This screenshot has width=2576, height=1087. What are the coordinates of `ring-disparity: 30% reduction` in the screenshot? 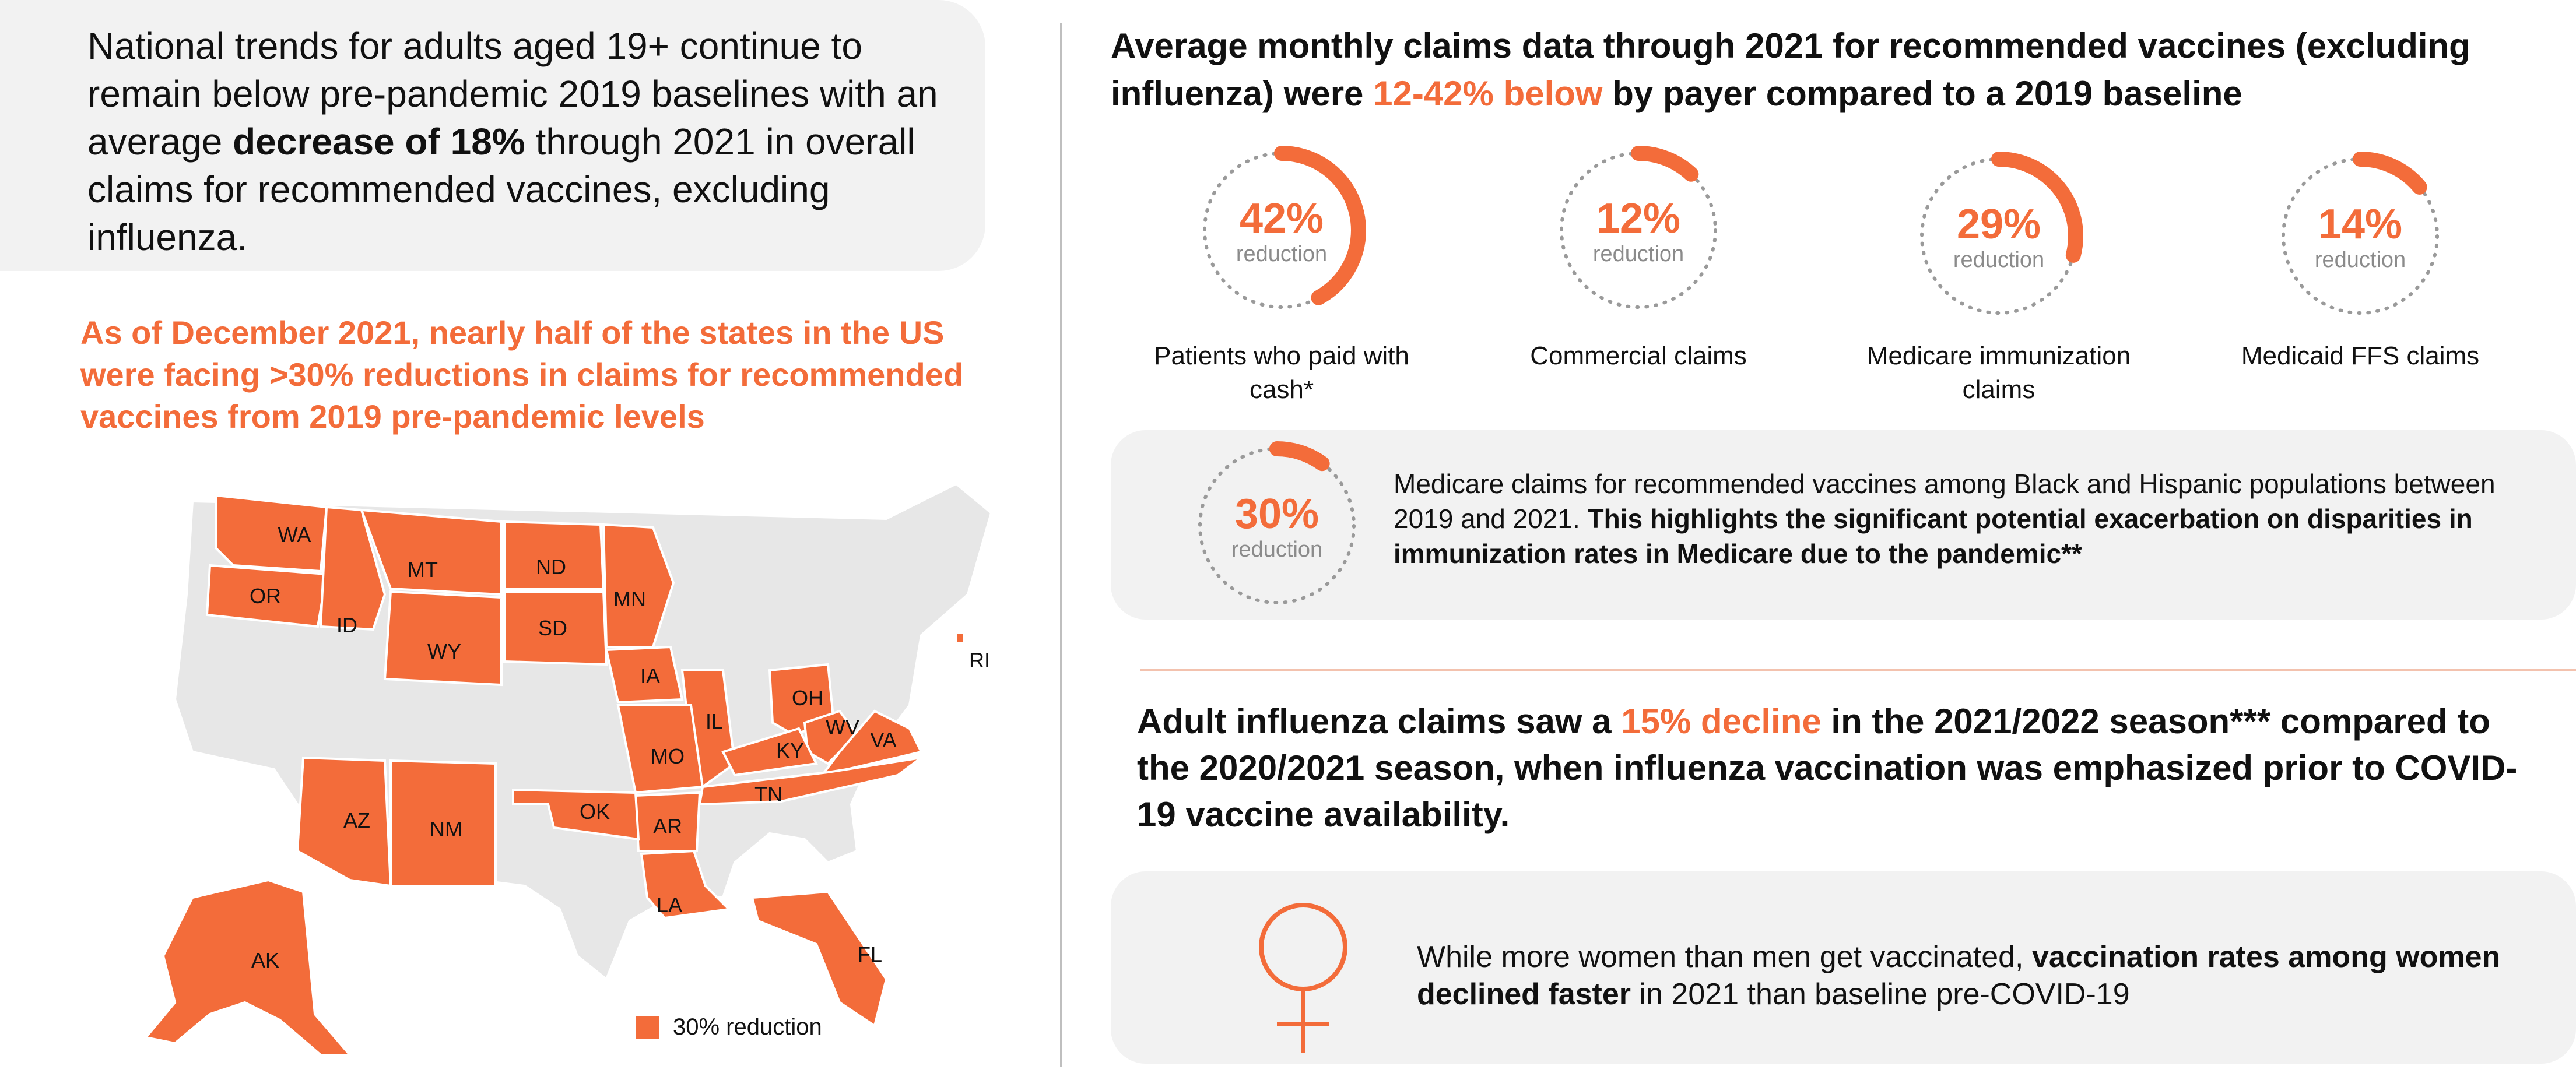 It's located at (1276, 525).